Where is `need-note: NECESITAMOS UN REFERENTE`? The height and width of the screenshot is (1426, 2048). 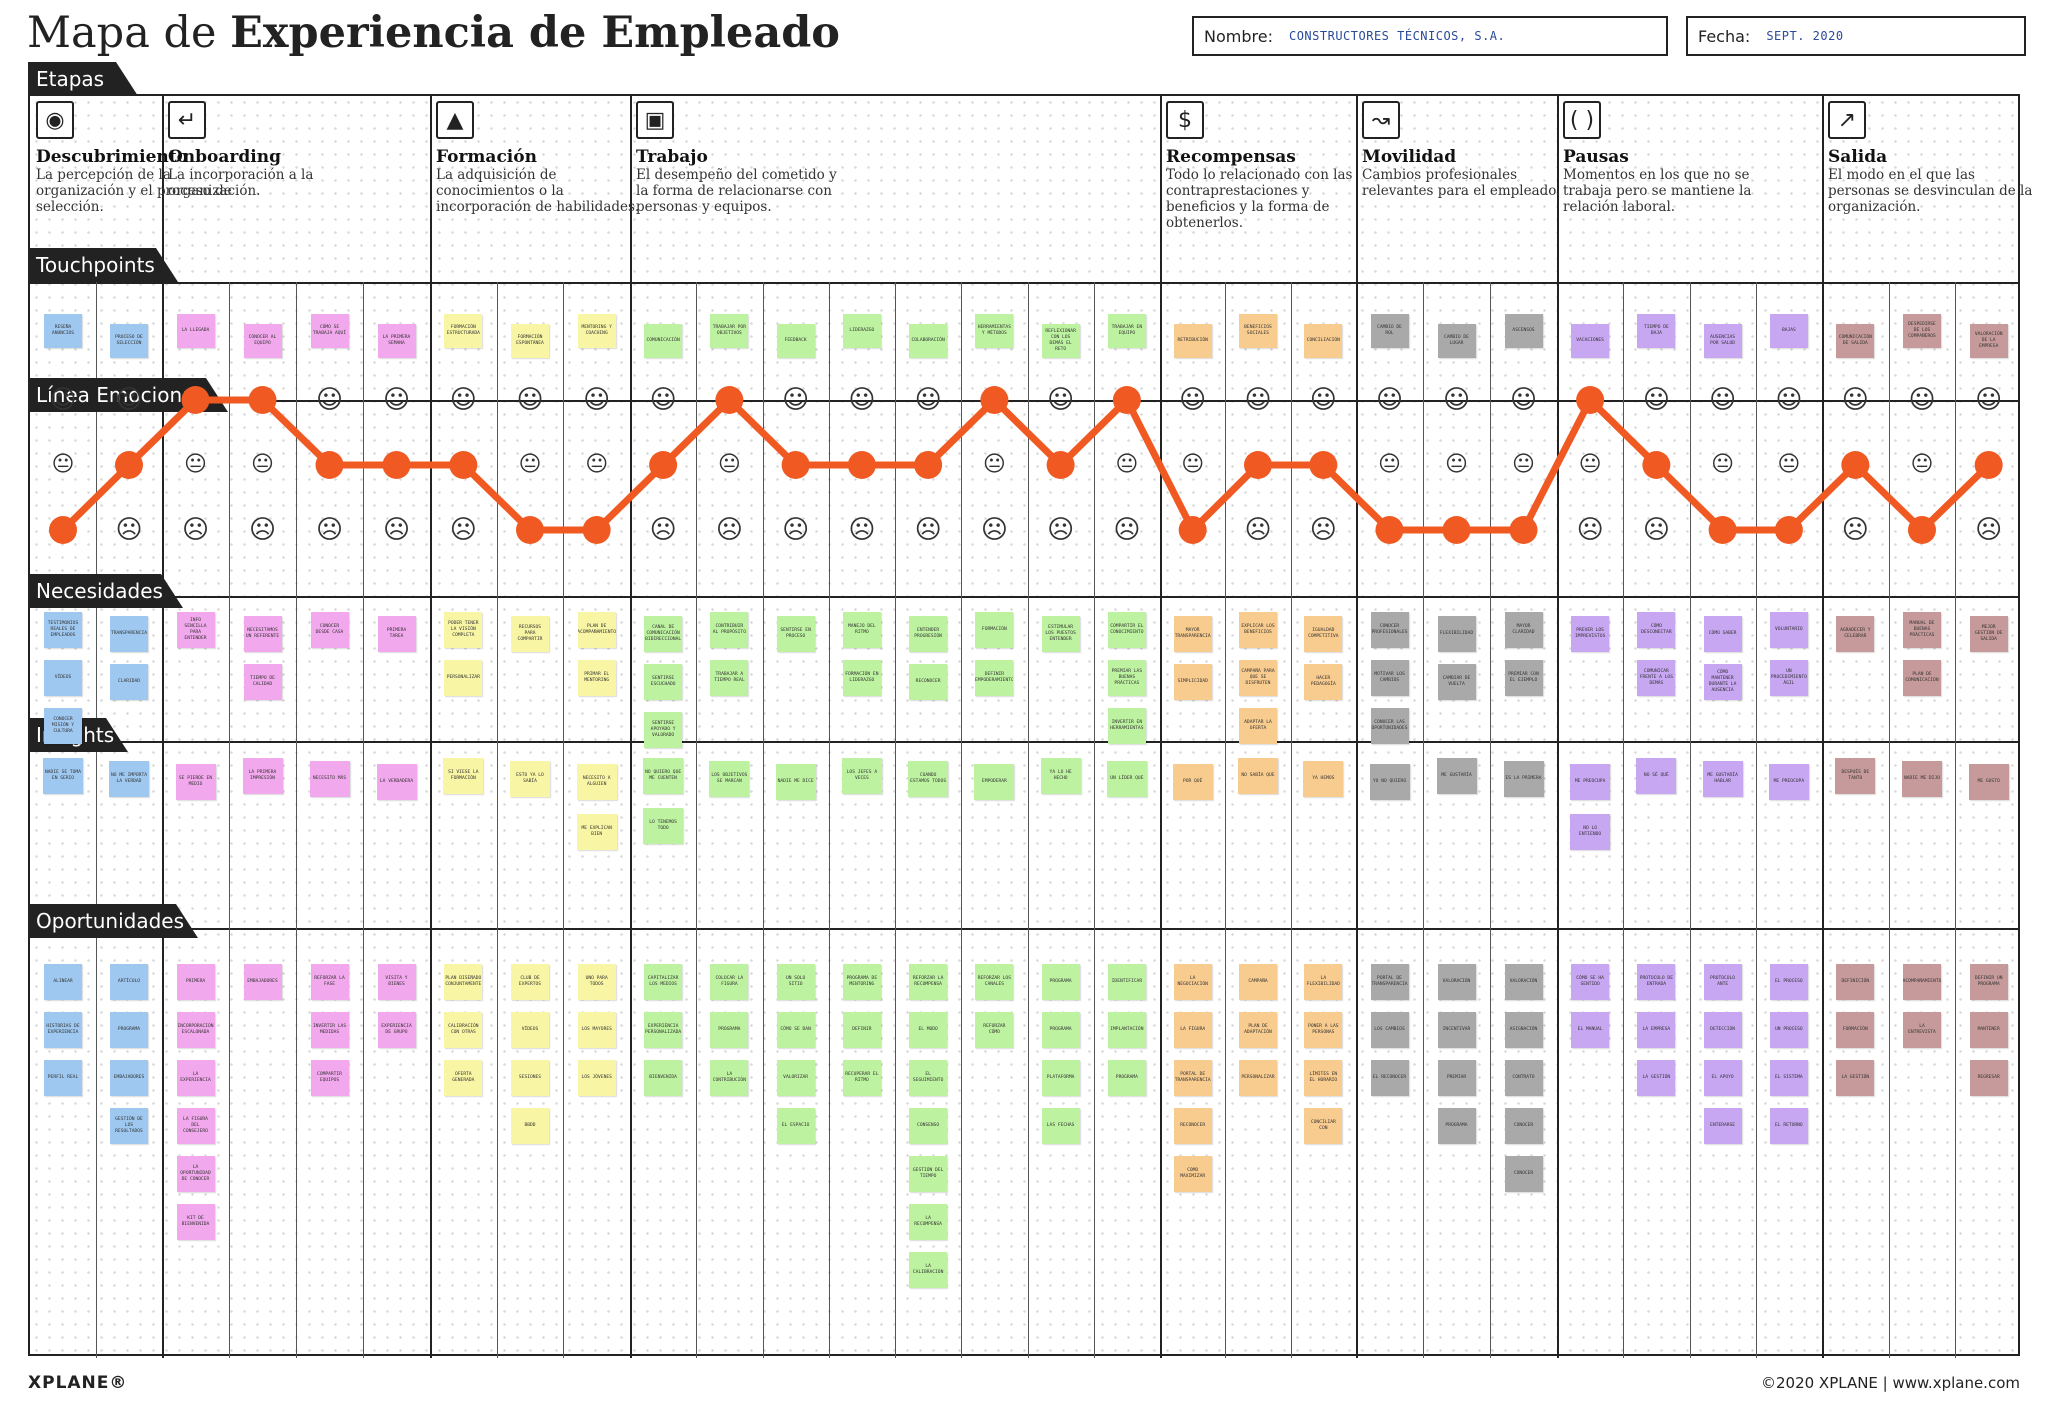 need-note: NECESITAMOS UN REFERENTE is located at coordinates (262, 634).